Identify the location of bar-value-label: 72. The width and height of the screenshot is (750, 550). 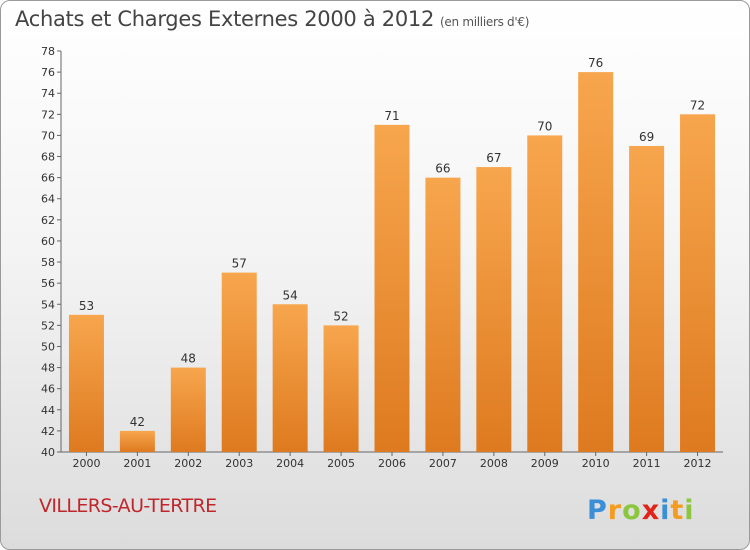
(697, 105).